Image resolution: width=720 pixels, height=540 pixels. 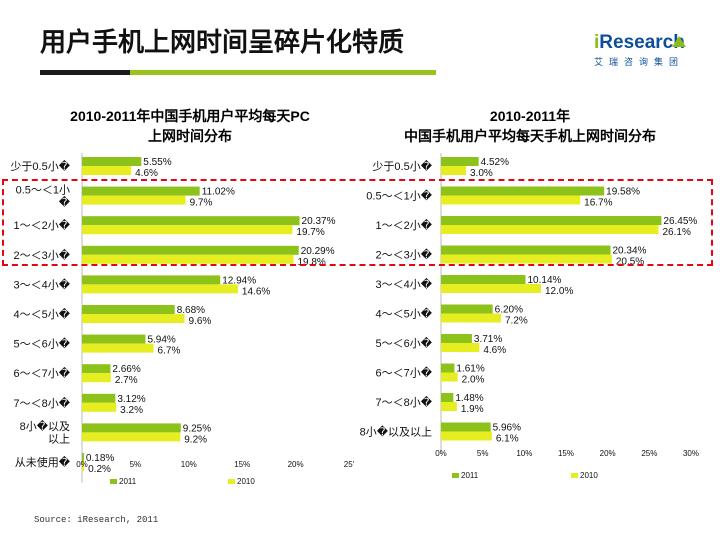 What do you see at coordinates (649, 453) in the screenshot?
I see `right-x-tick-label: 25%` at bounding box center [649, 453].